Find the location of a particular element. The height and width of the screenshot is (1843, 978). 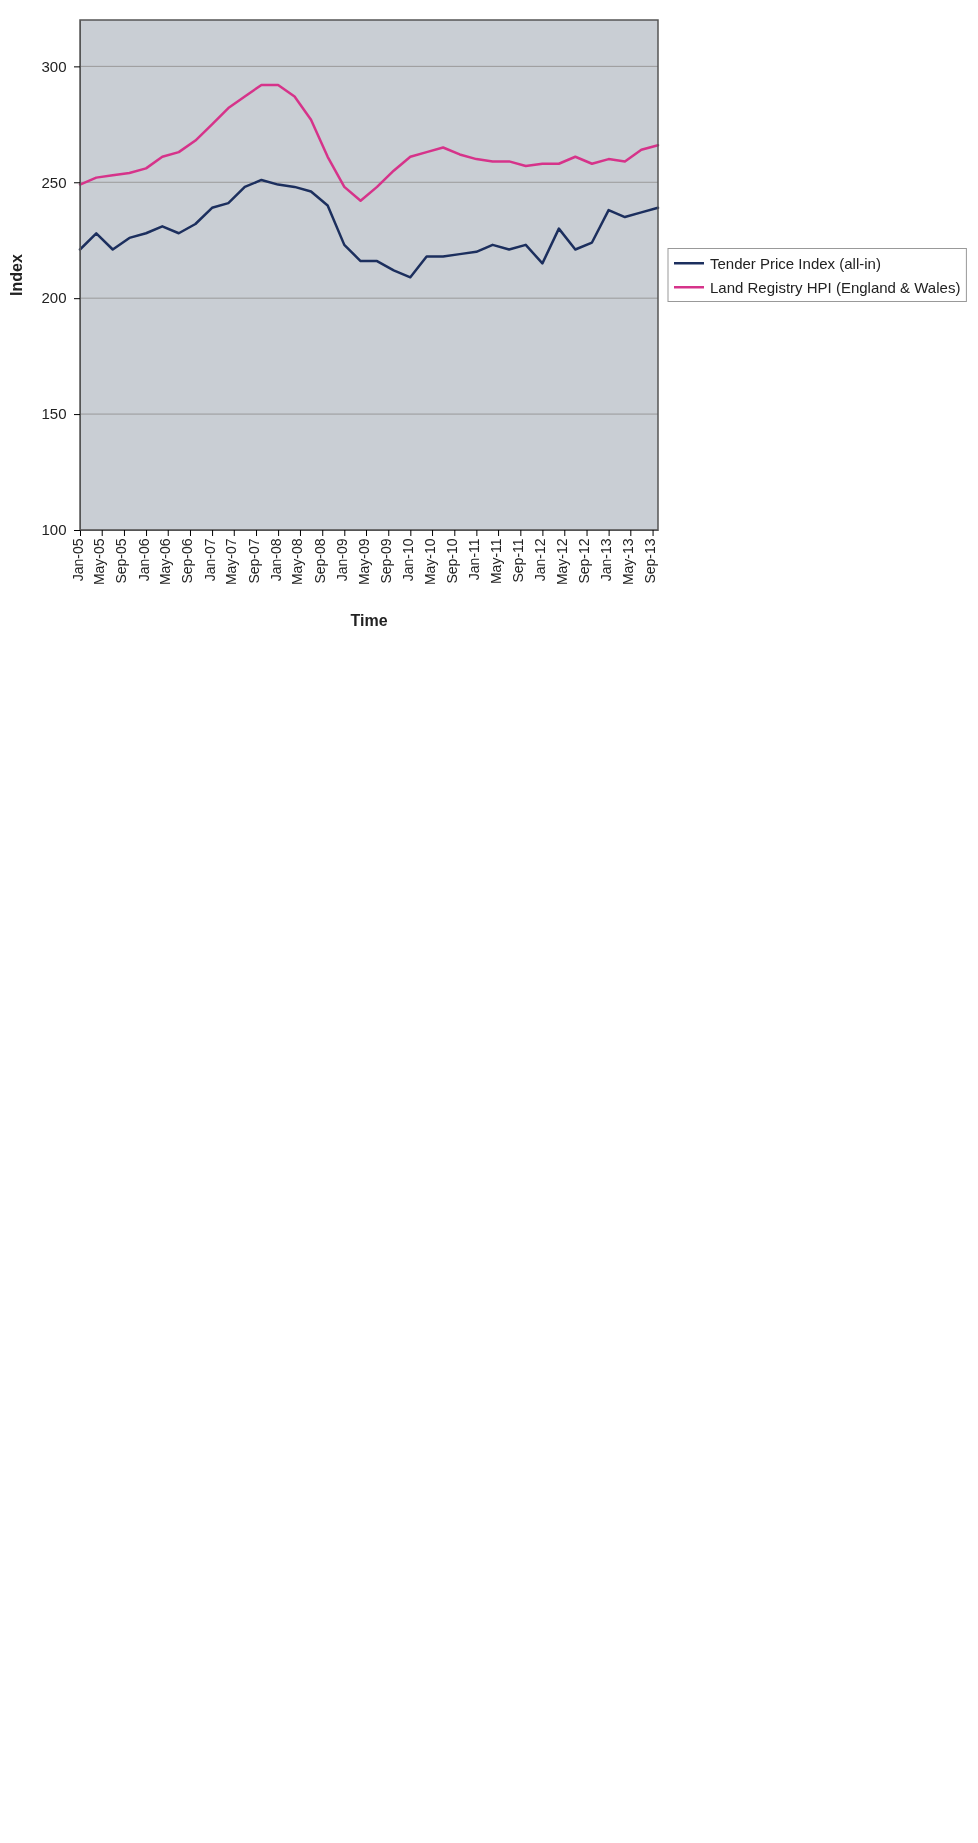

y-tick-label: 200 is located at coordinates (54, 298).